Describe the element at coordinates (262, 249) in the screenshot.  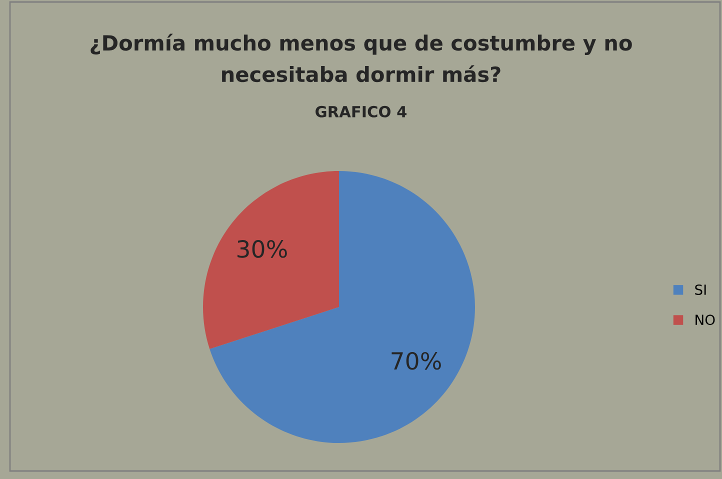
I see `data-label: 30%` at that location.